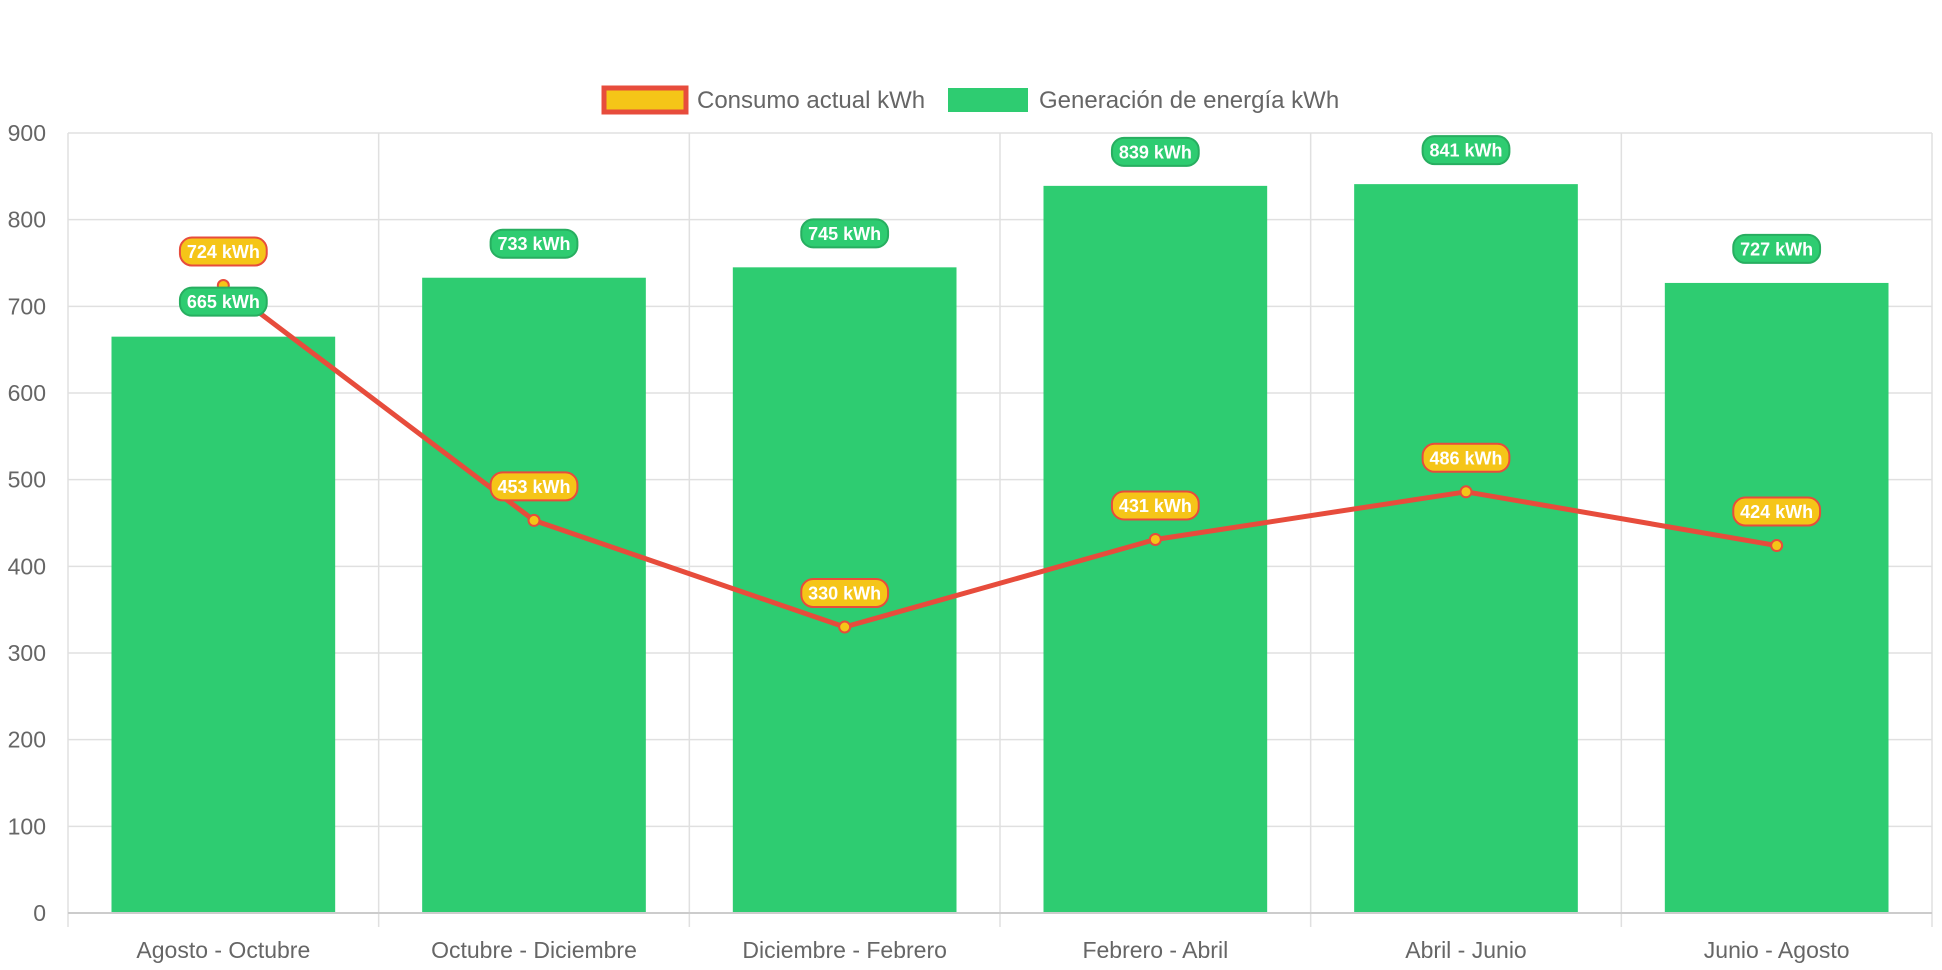 The height and width of the screenshot is (970, 1942). Describe the element at coordinates (27, 220) in the screenshot. I see `y-tick-label: 800` at that location.